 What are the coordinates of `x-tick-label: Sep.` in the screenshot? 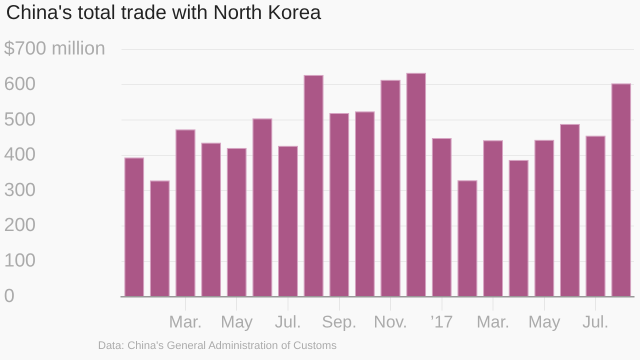 It's located at (339, 322).